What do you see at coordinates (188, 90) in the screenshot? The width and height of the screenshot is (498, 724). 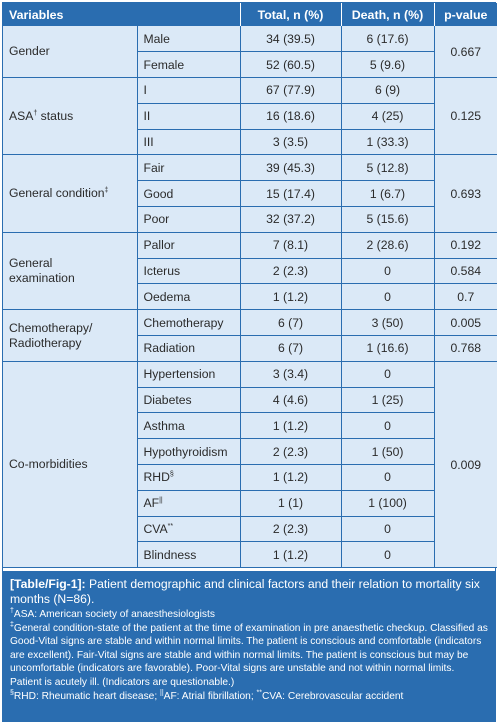 I see `row-label: I` at bounding box center [188, 90].